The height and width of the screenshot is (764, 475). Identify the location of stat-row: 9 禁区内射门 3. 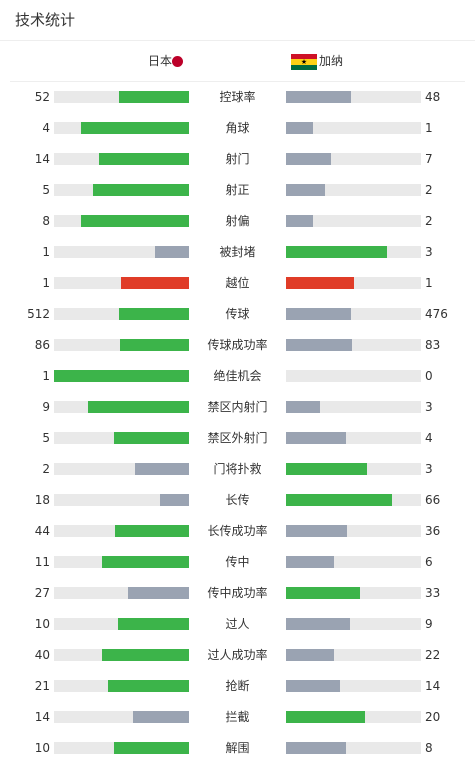
(237, 406).